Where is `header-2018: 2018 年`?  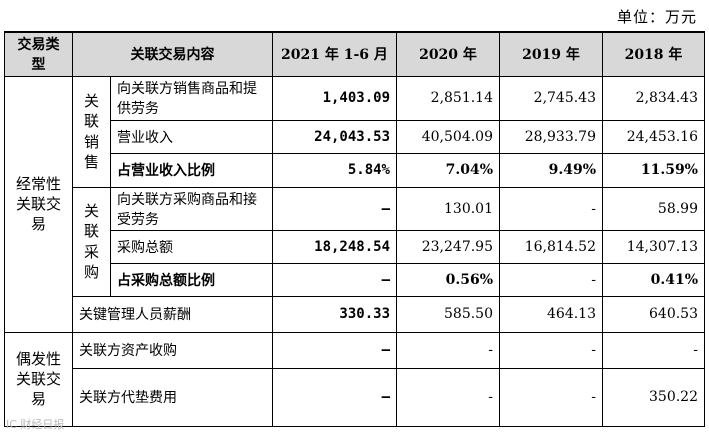
header-2018: 2018 年 is located at coordinates (653, 54).